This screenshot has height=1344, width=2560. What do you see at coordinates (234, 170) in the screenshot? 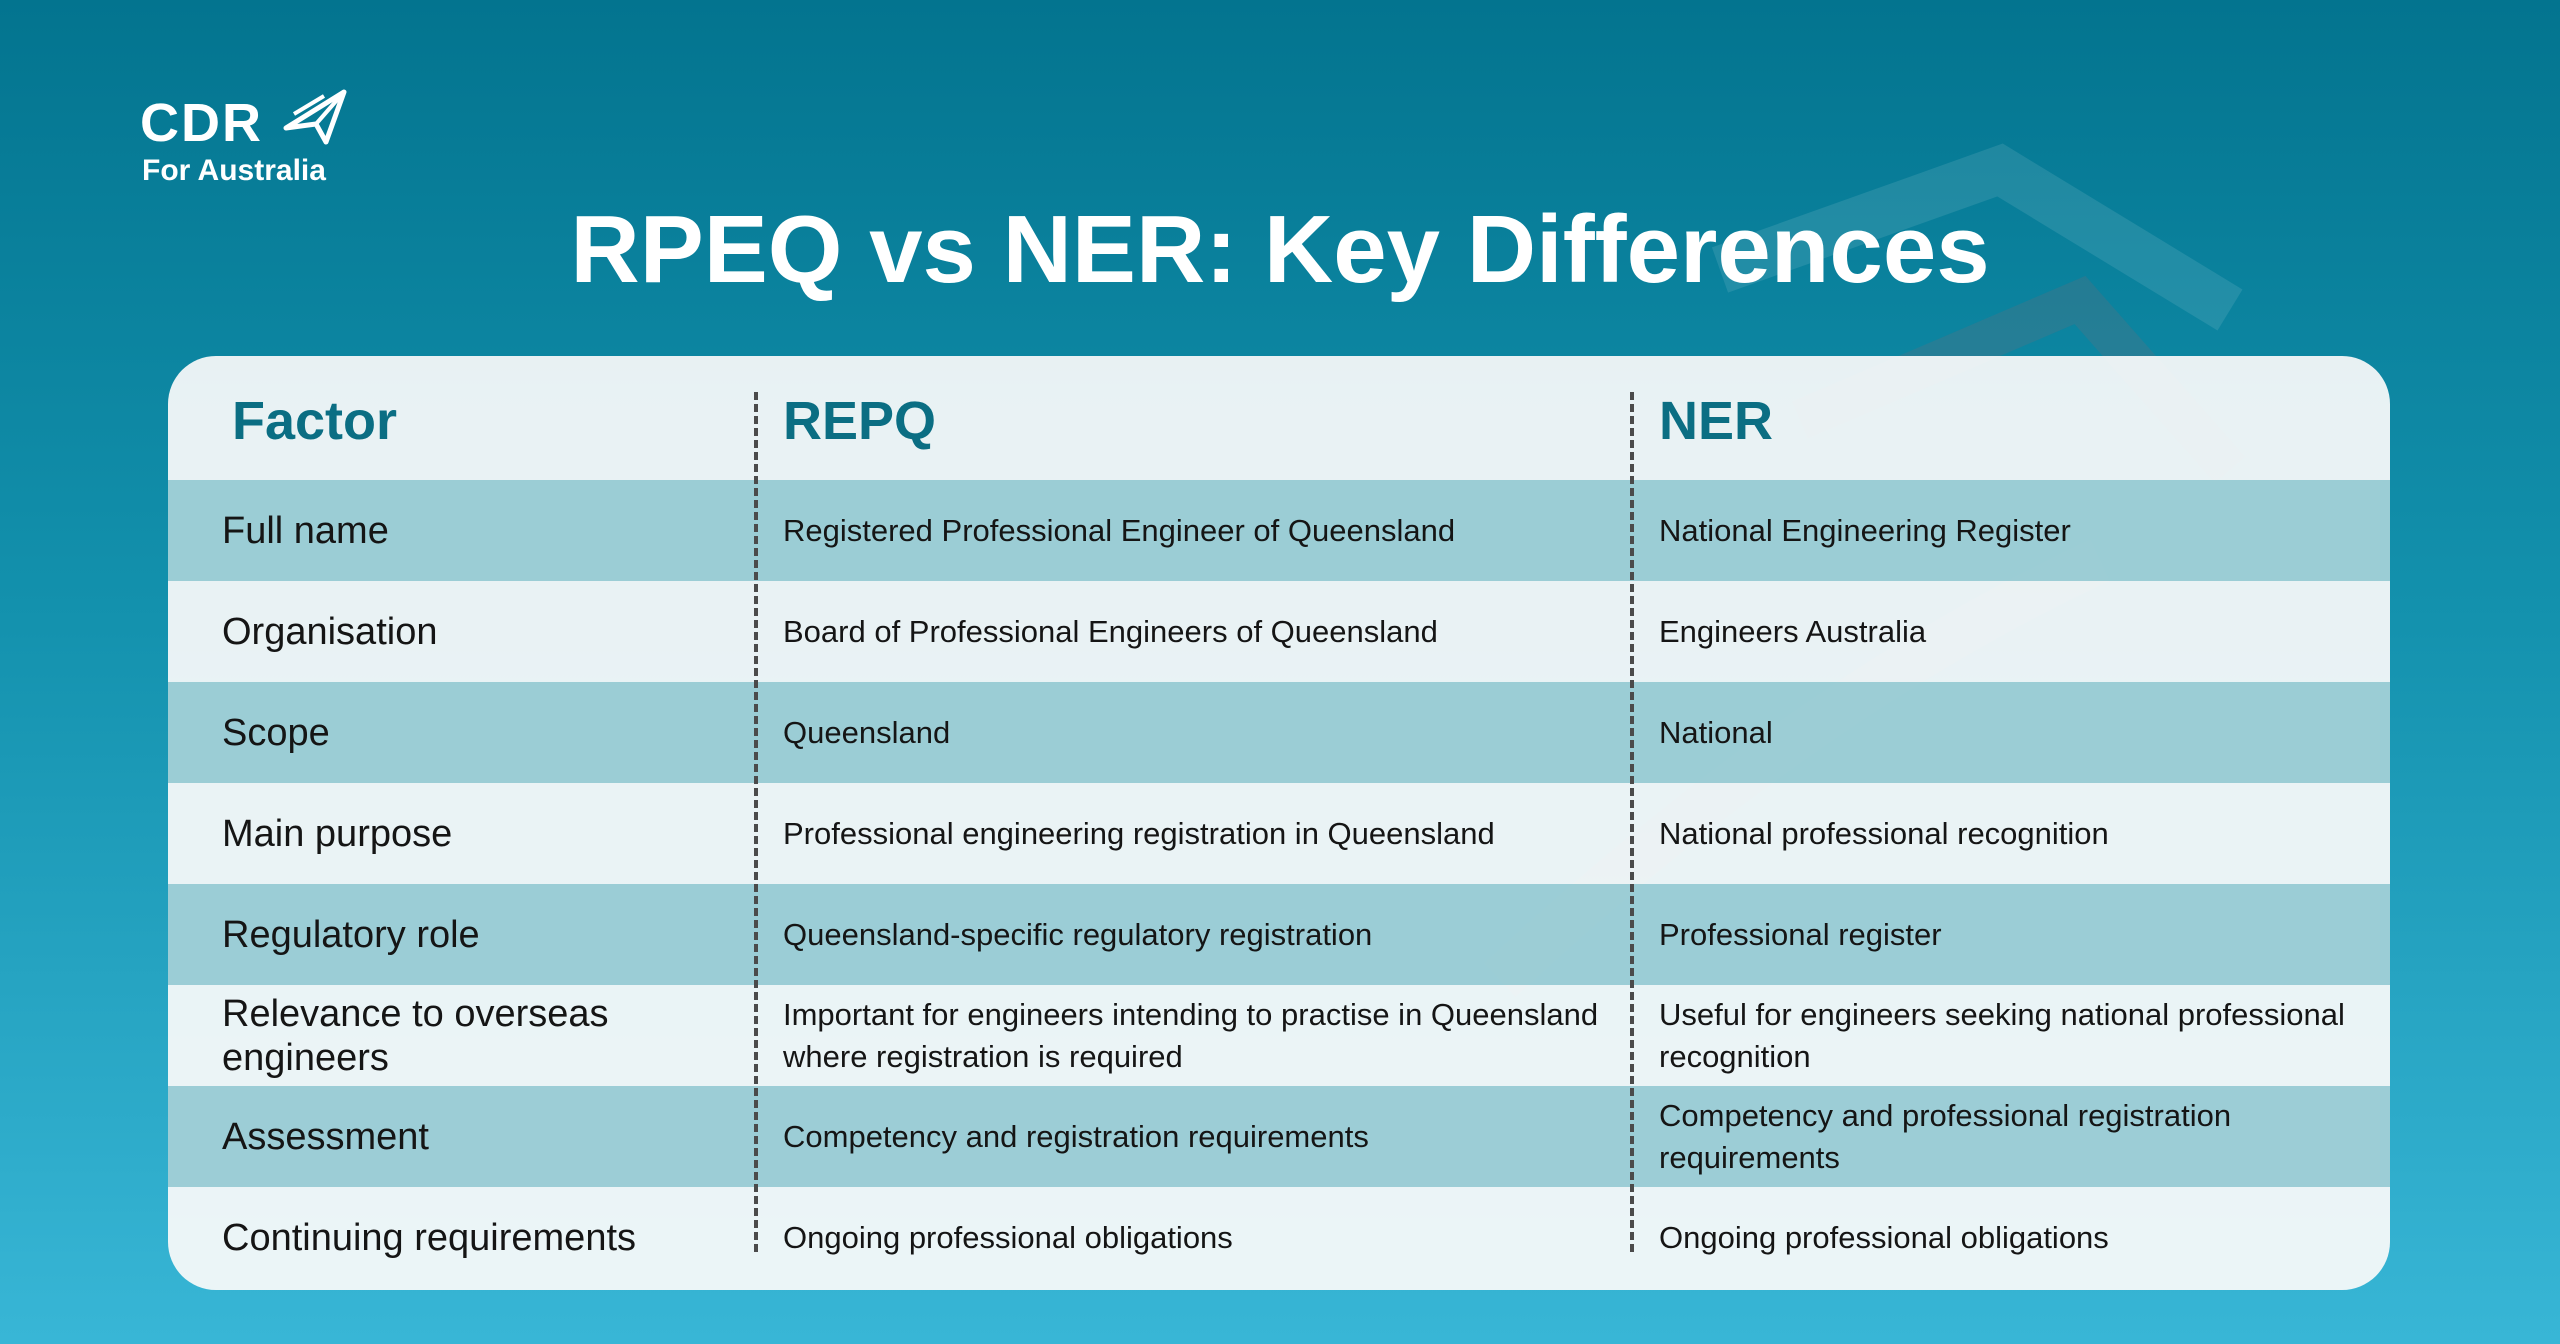
I see `logo-subtitle: For Australia` at bounding box center [234, 170].